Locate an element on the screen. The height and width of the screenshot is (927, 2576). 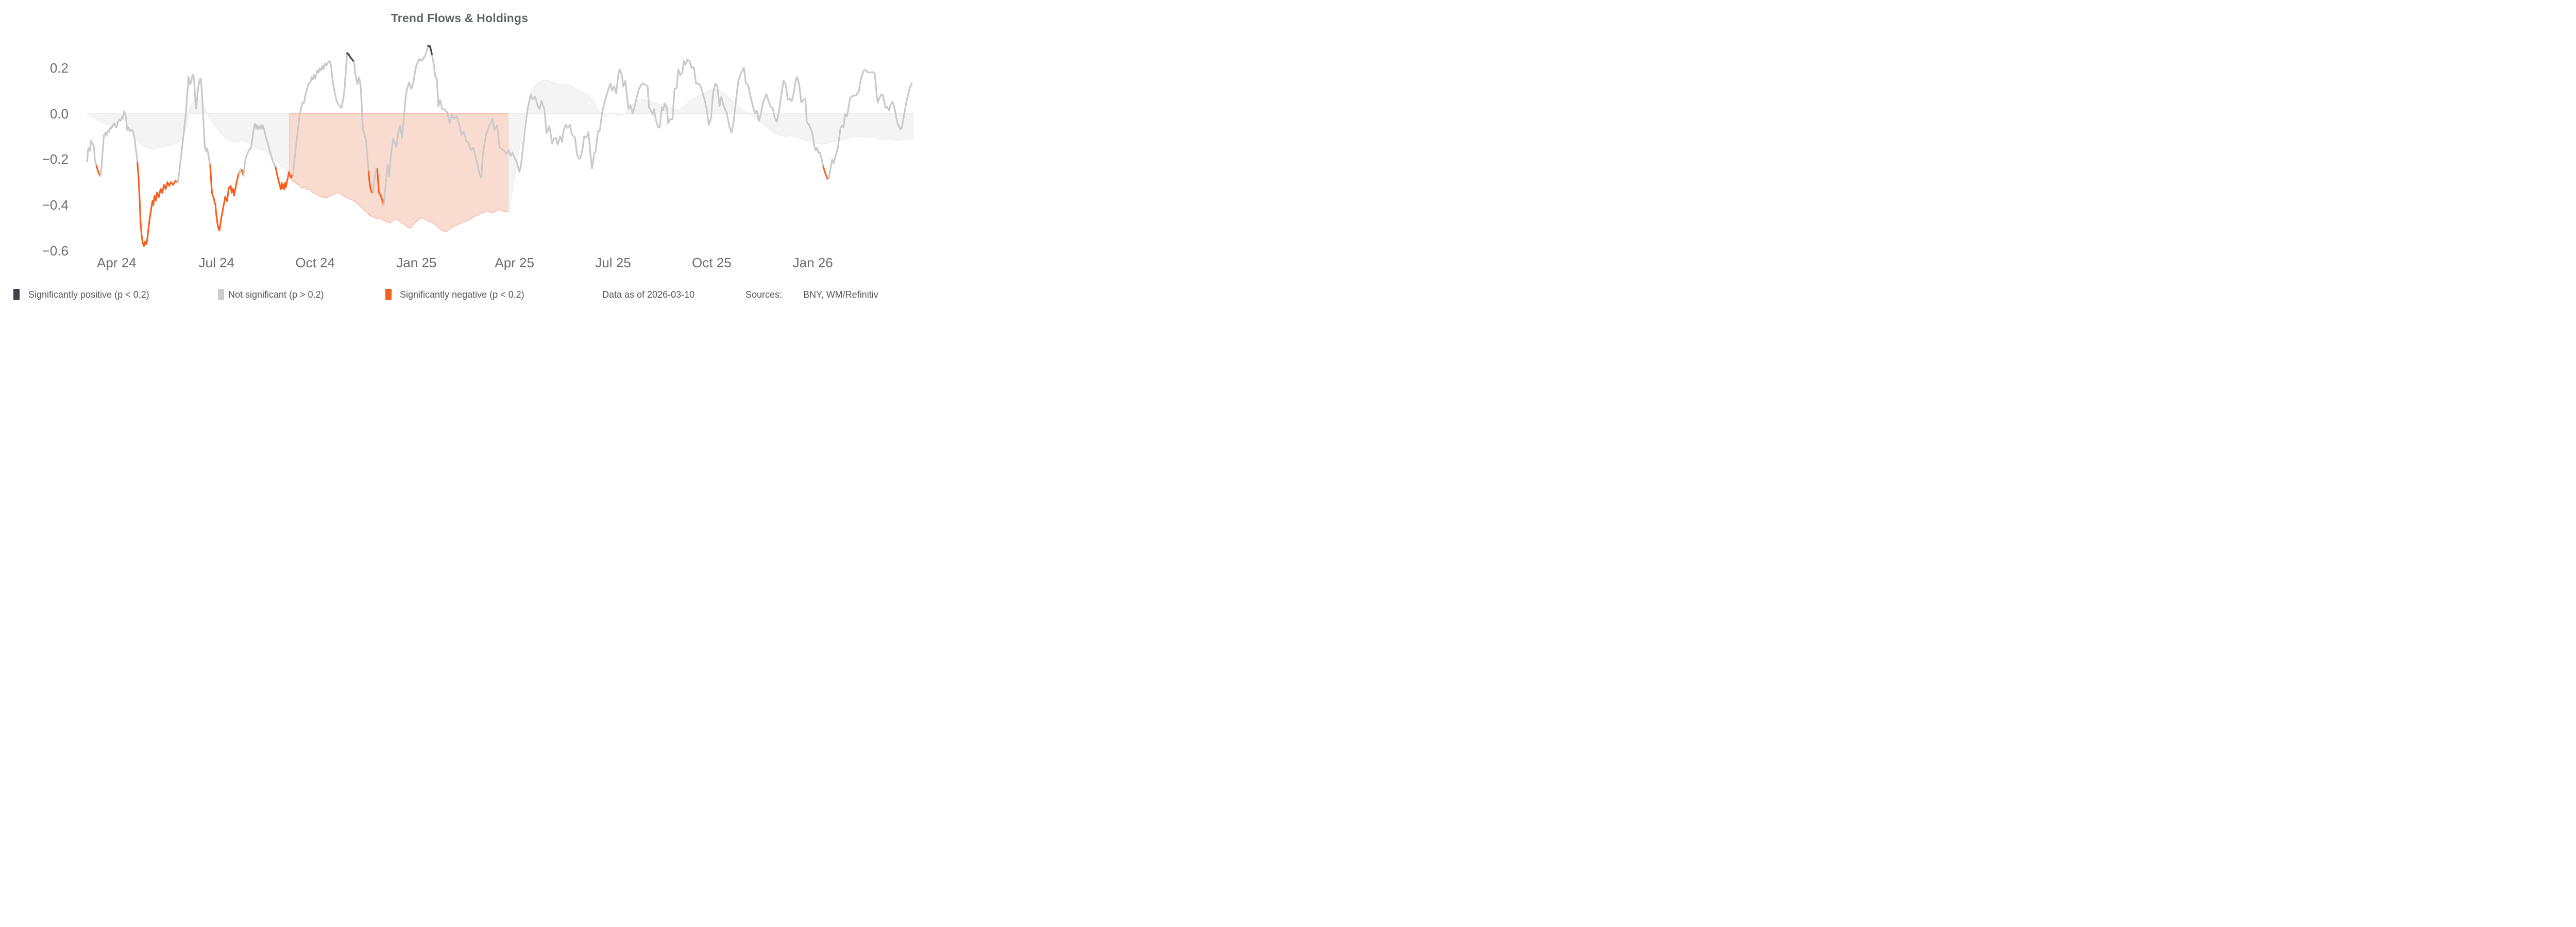
chart-title: Trend Flows & Holdings is located at coordinates (460, 18).